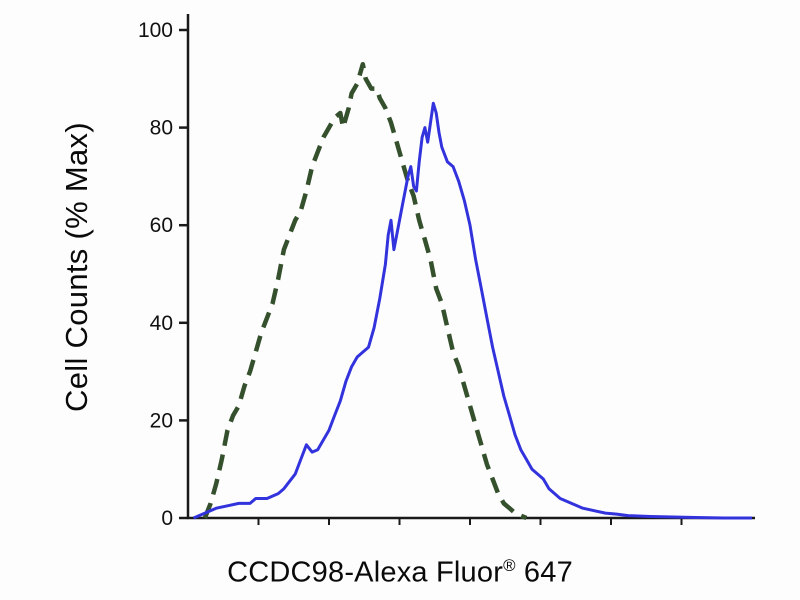 This screenshot has height=600, width=800. Describe the element at coordinates (509, 565) in the screenshot. I see `registered-trademark-symbol: ®` at that location.